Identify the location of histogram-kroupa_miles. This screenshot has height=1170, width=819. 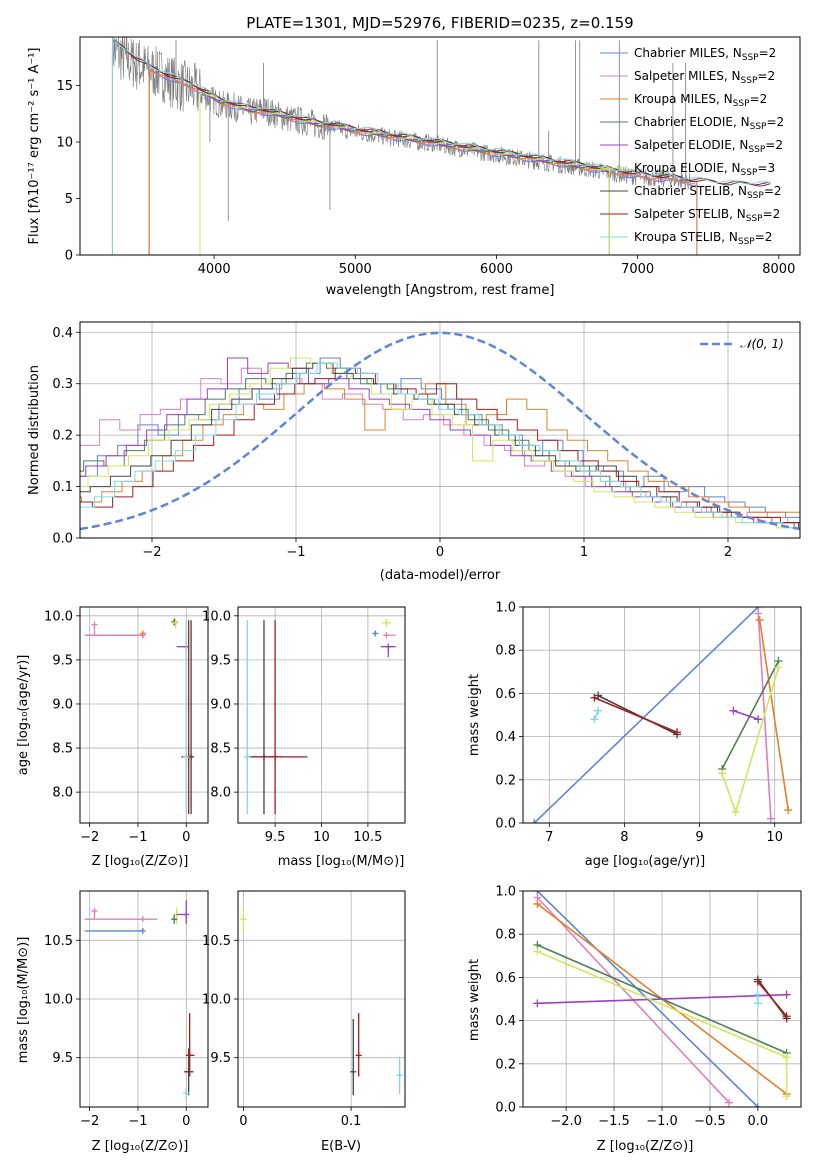
(440, 448).